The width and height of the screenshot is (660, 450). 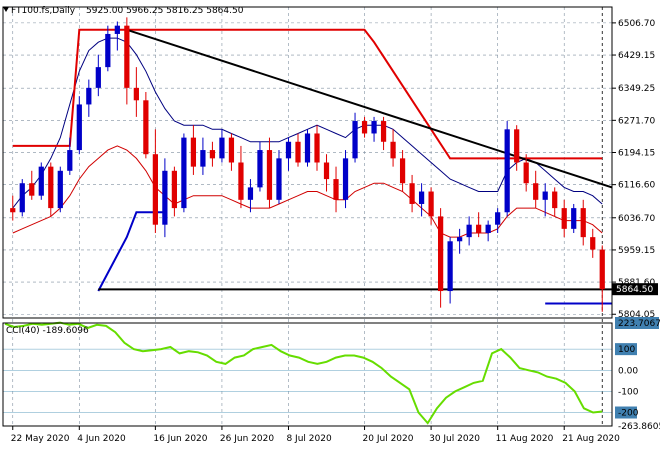 I want to click on time-tick-label: 4 Jun 2020, so click(x=101, y=439).